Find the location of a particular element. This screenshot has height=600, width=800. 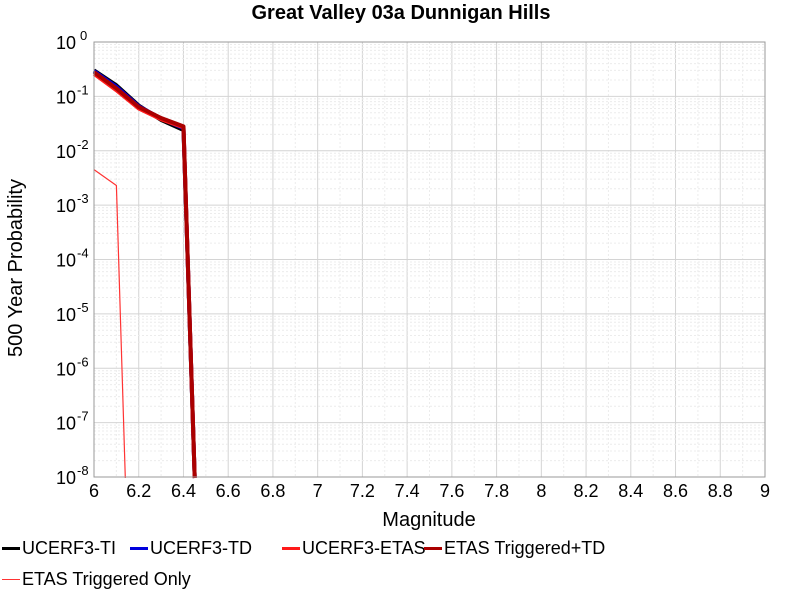

series-line-ucerf3-ti is located at coordinates (144, 273).